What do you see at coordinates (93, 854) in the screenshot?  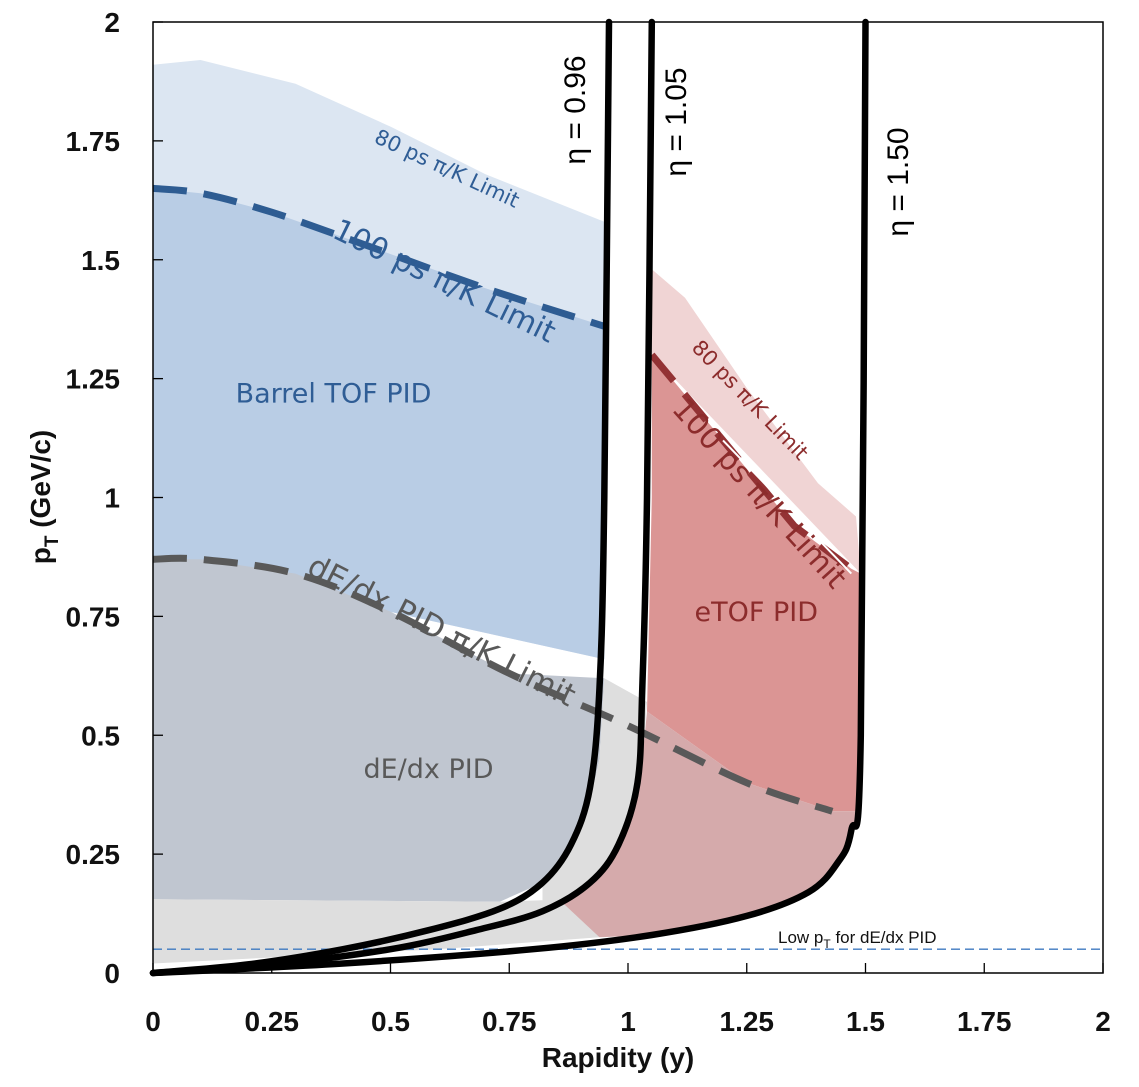 I see `y-tick-label: 0.25` at bounding box center [93, 854].